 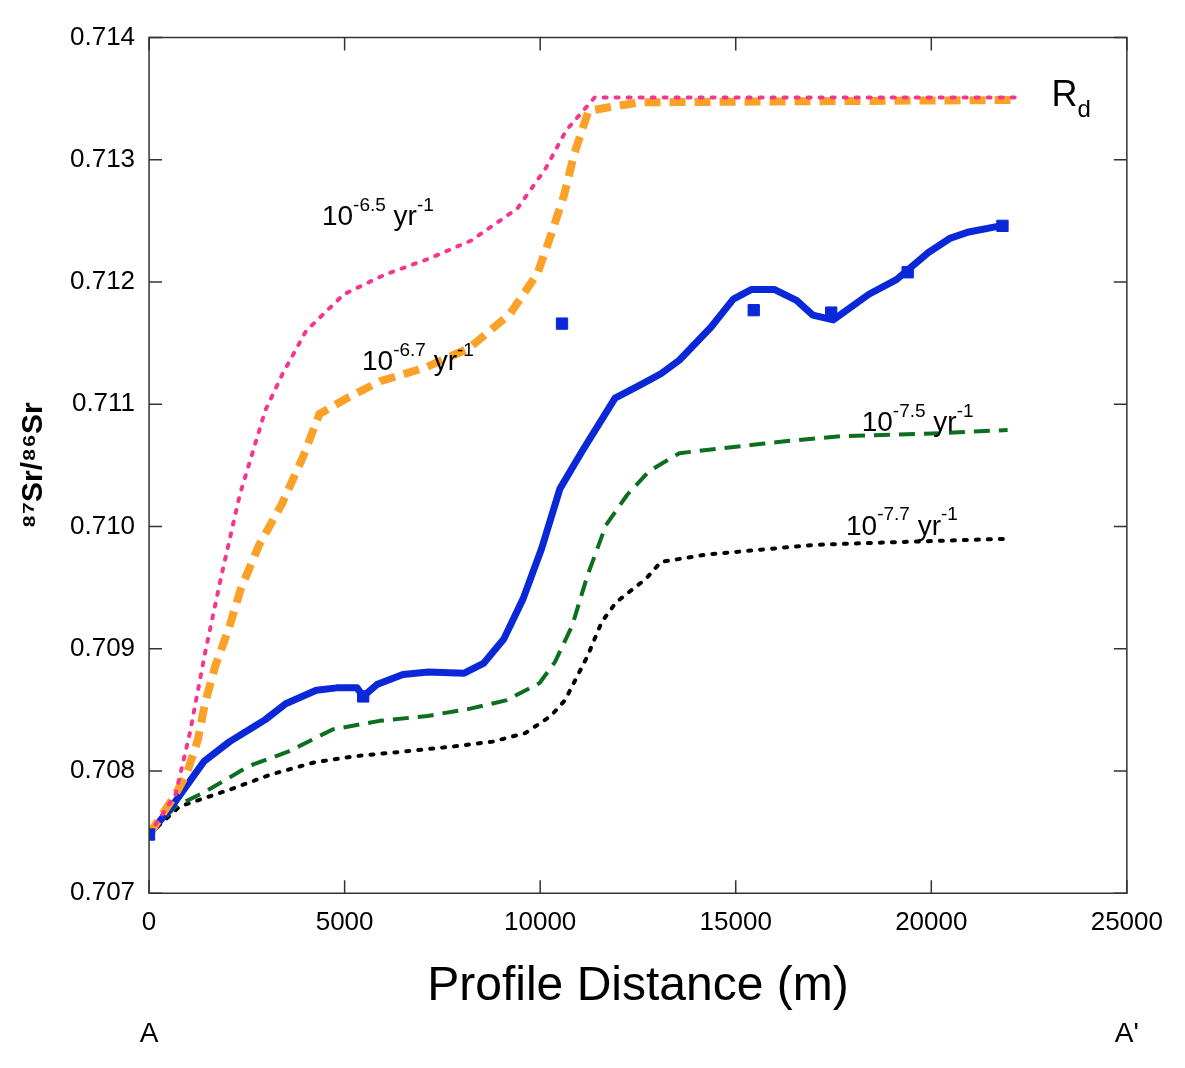 What do you see at coordinates (102, 158) in the screenshot?
I see `y-tick-label: 0.713` at bounding box center [102, 158].